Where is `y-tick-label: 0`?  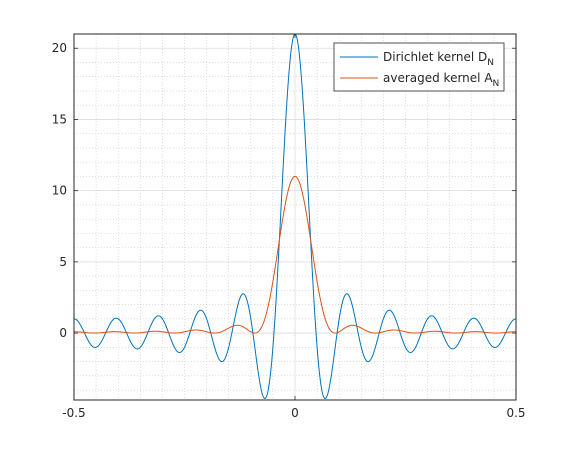 y-tick-label: 0 is located at coordinates (63, 333).